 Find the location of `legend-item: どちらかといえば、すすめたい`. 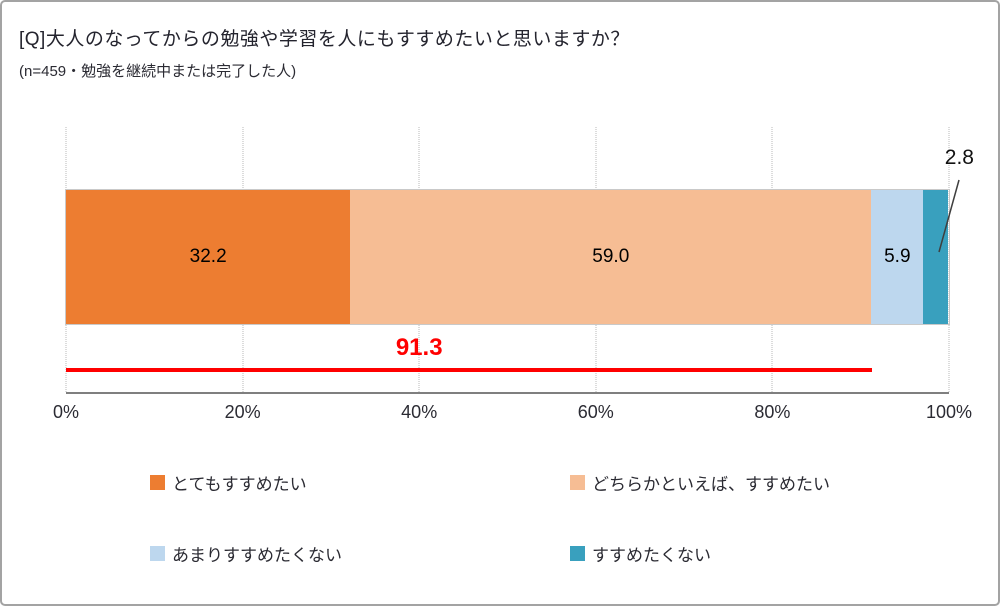

legend-item: どちらかといえば、すすめたい is located at coordinates (740, 482).